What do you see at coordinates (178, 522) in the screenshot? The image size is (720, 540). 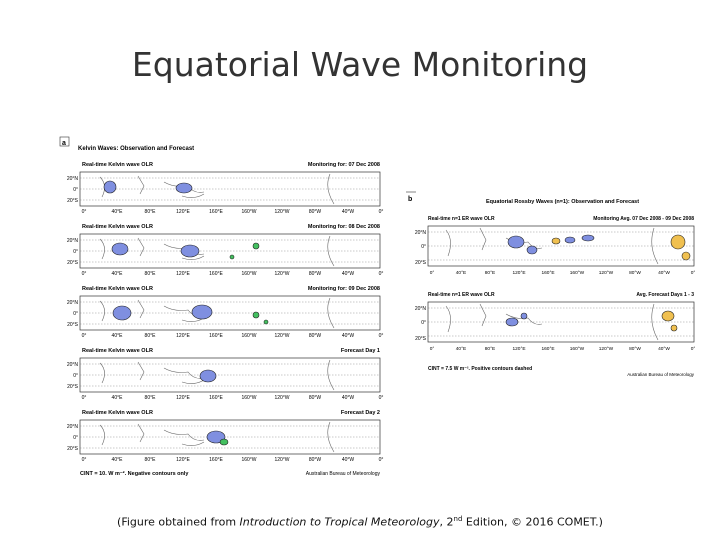 I see `caption-prefix: (Figure obtained from` at bounding box center [178, 522].